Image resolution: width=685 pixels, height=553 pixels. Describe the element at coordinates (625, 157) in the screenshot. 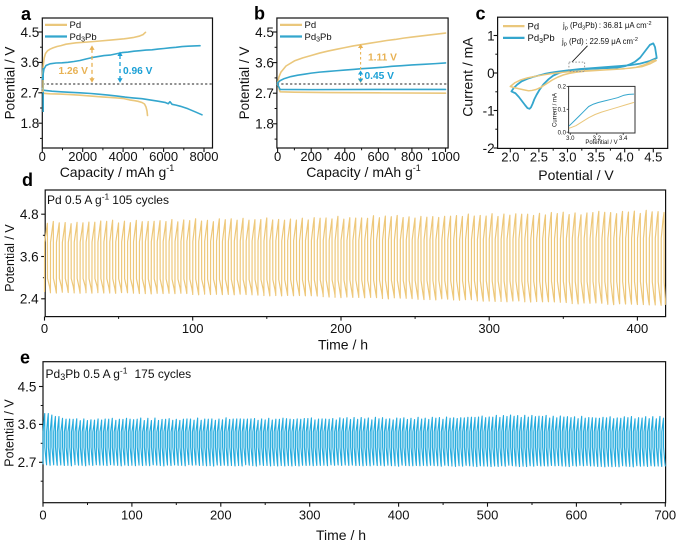

I see `svg-text: 4.0` at that location.